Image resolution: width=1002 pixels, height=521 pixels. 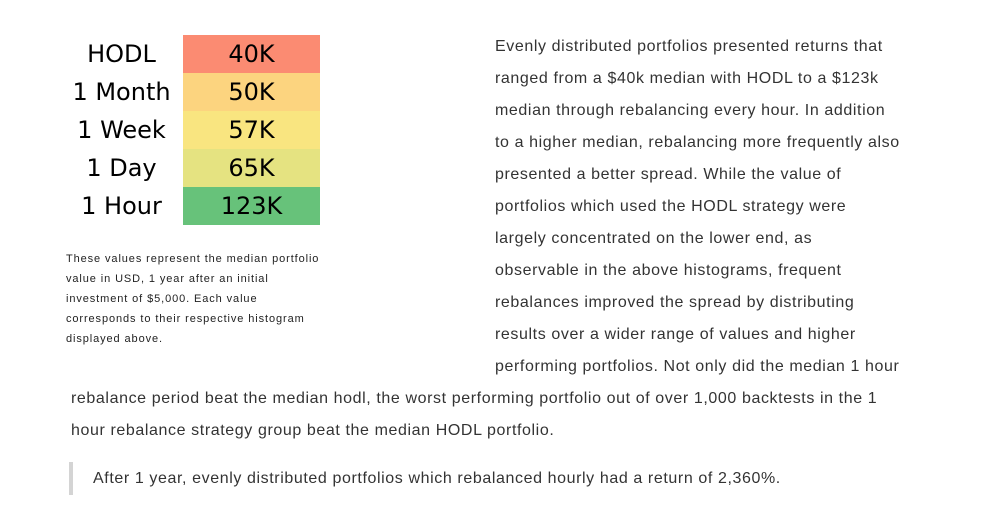 What do you see at coordinates (251, 92) in the screenshot?
I see `row-value: 50K` at bounding box center [251, 92].